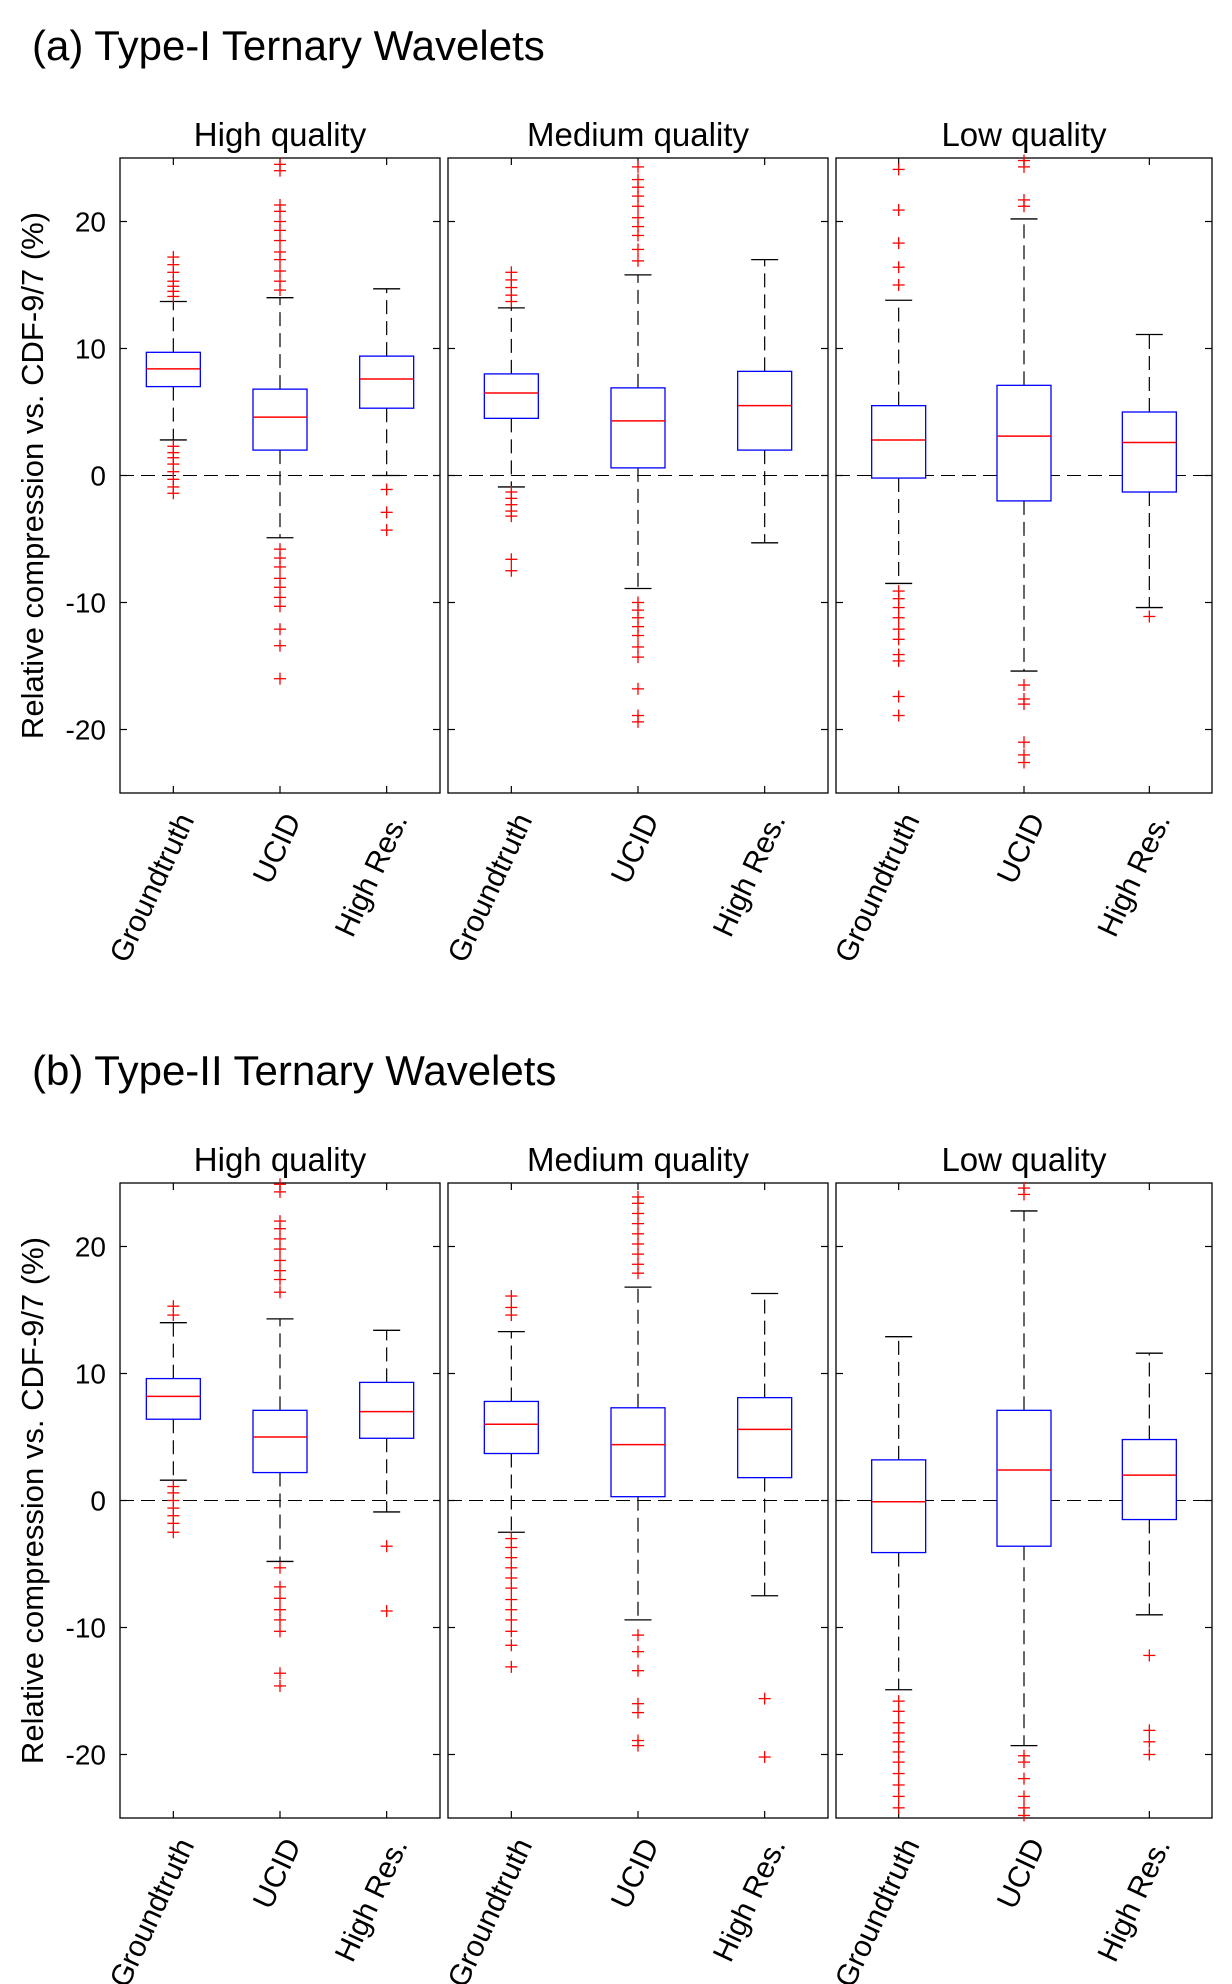  I want to click on y-axis-label: Relative compression vs. CDF-9/7 (%), so click(32, 1500).